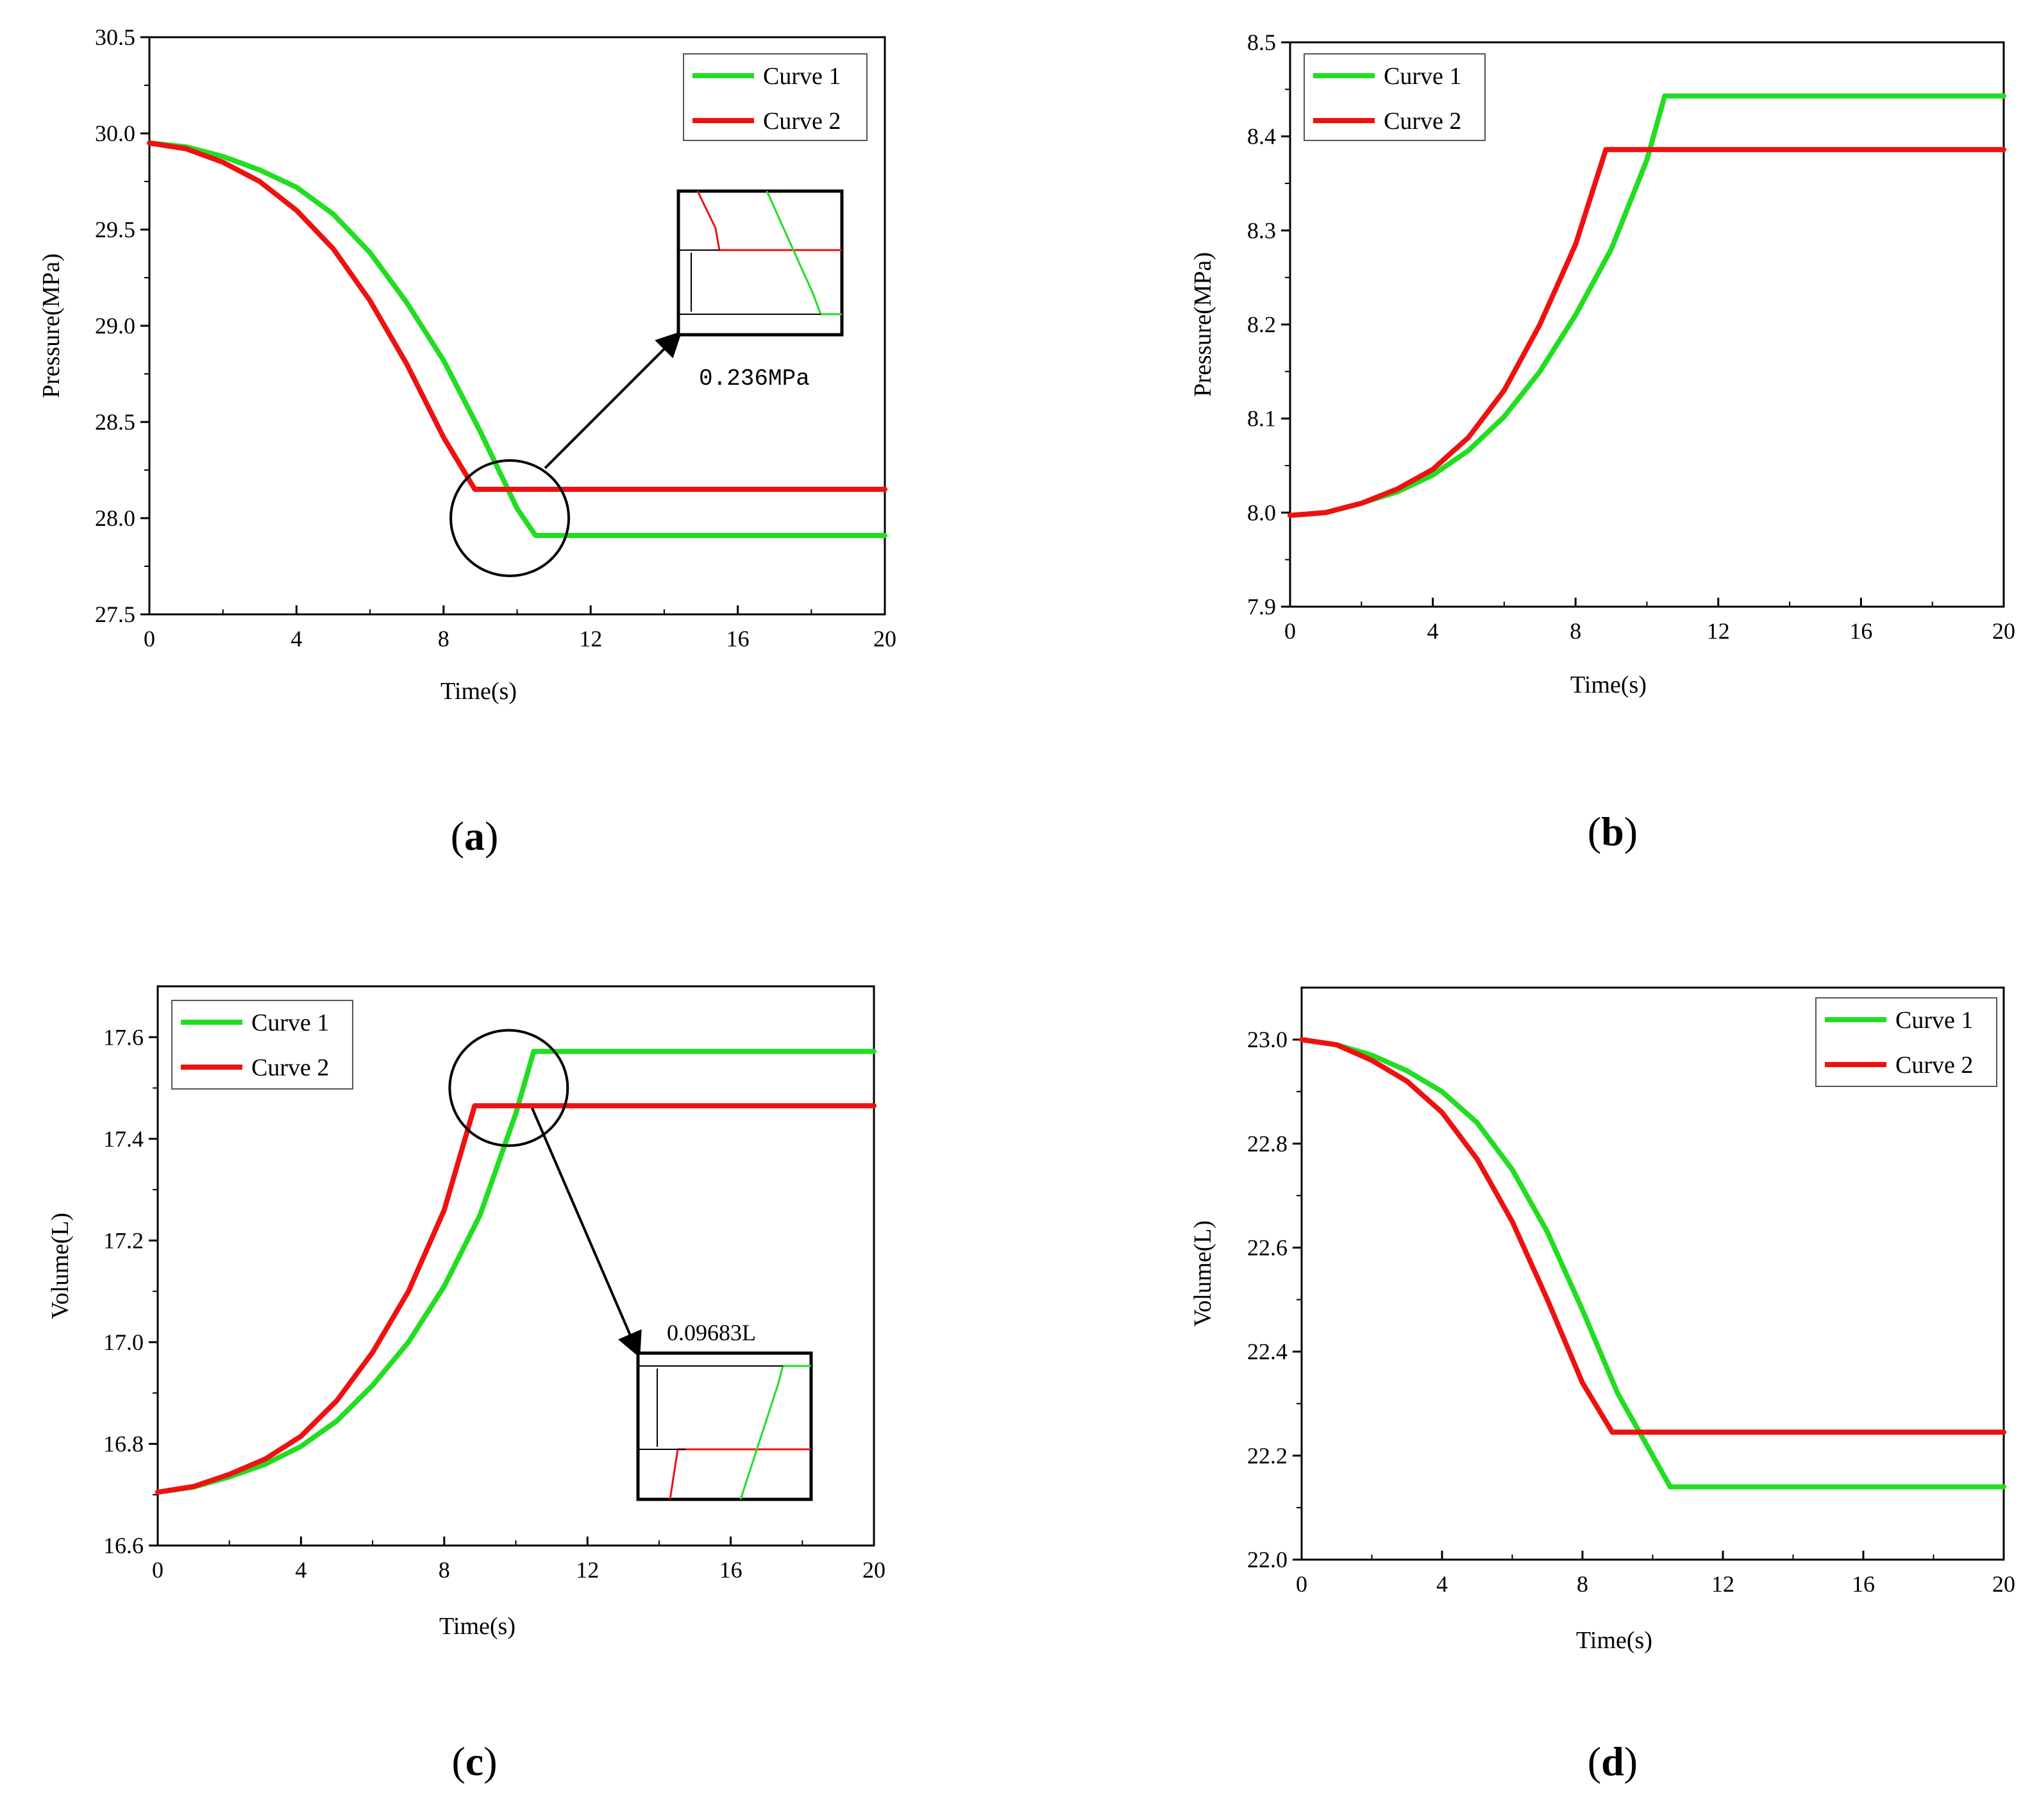 This screenshot has width=2039, height=1820. Describe the element at coordinates (1261, 512) in the screenshot. I see `y-tick-label: 8.0` at that location.